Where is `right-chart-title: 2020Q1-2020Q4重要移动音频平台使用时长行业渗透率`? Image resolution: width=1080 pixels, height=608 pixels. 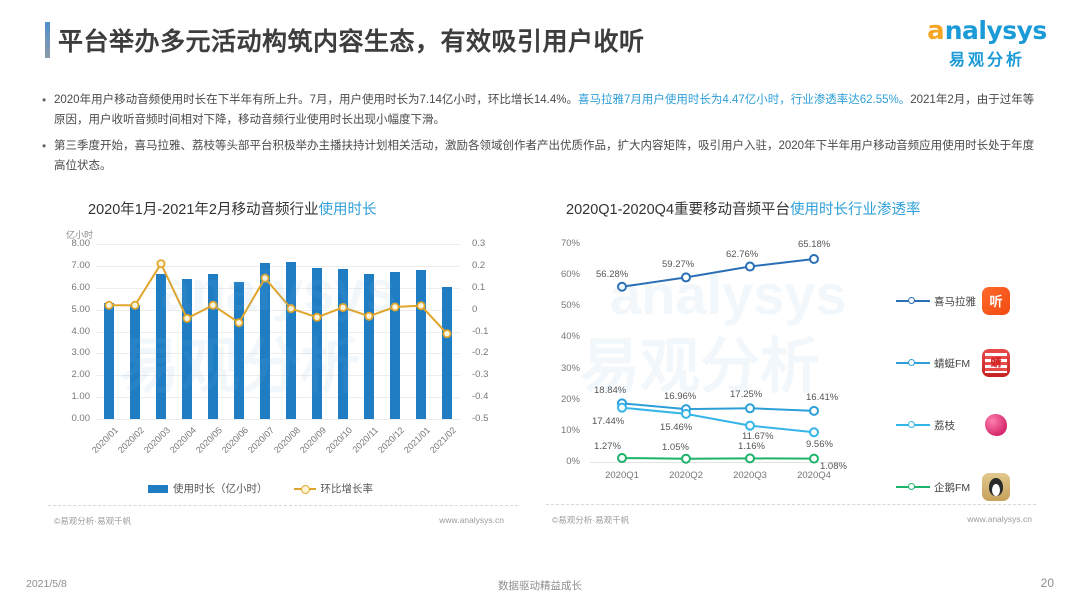
right-chart-title: 2020Q1-2020Q4重要移动音频平台使用时长行业渗透率 is located at coordinates (791, 210).